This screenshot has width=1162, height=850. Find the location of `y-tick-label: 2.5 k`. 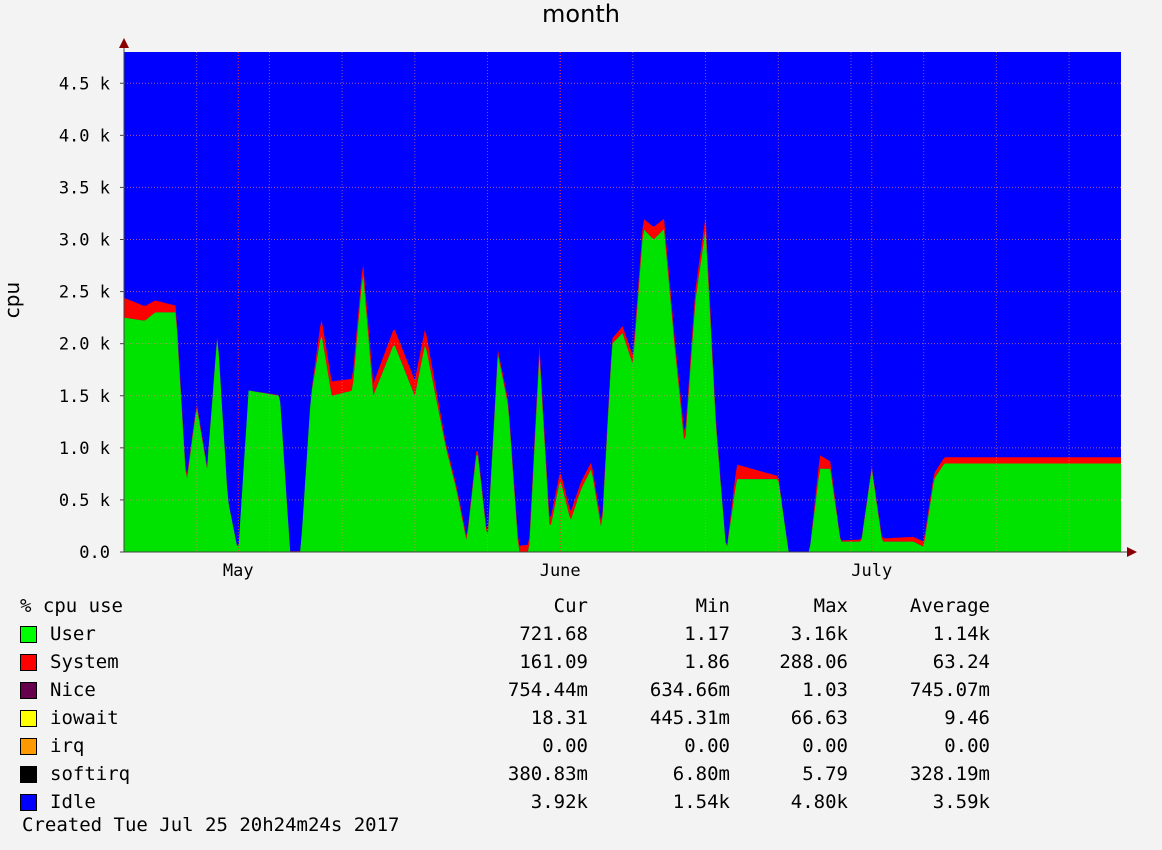

y-tick-label: 2.5 k is located at coordinates (84, 293).